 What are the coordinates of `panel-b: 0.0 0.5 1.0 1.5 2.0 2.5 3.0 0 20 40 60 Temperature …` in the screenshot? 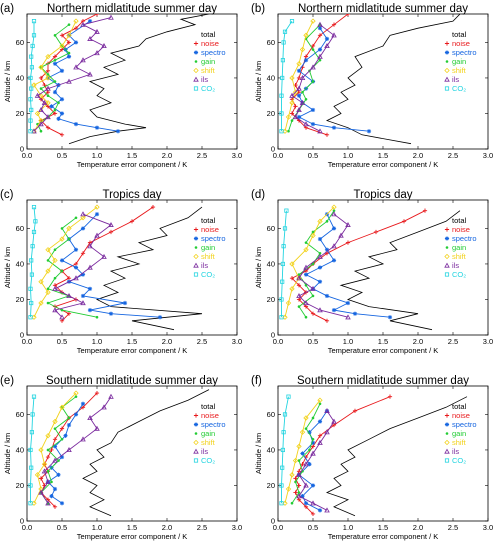 It's located at (372, 86).